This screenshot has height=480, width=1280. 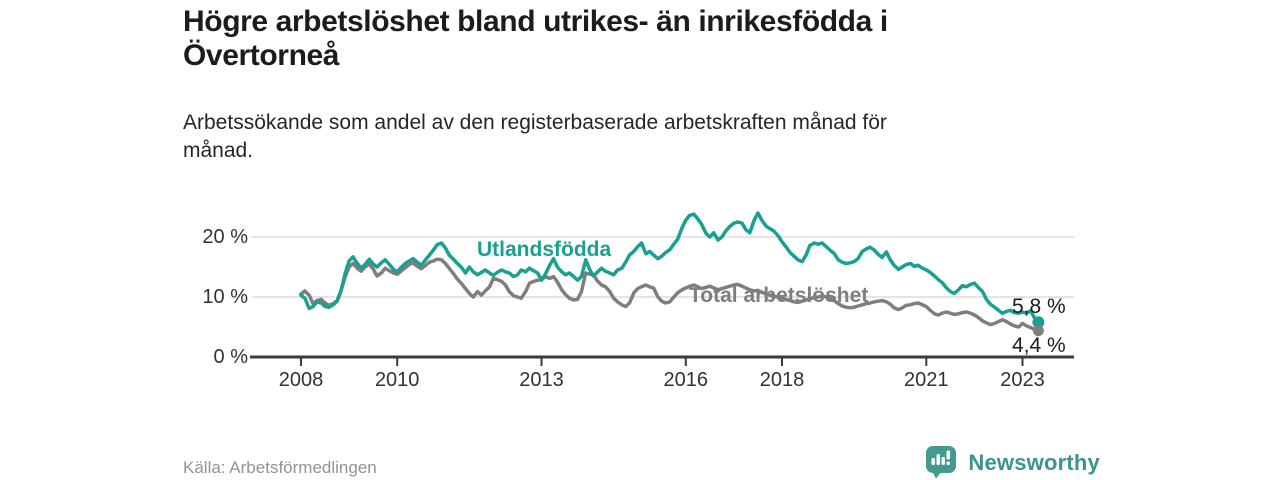 I want to click on bar-chart-bubble-icon, so click(x=941, y=462).